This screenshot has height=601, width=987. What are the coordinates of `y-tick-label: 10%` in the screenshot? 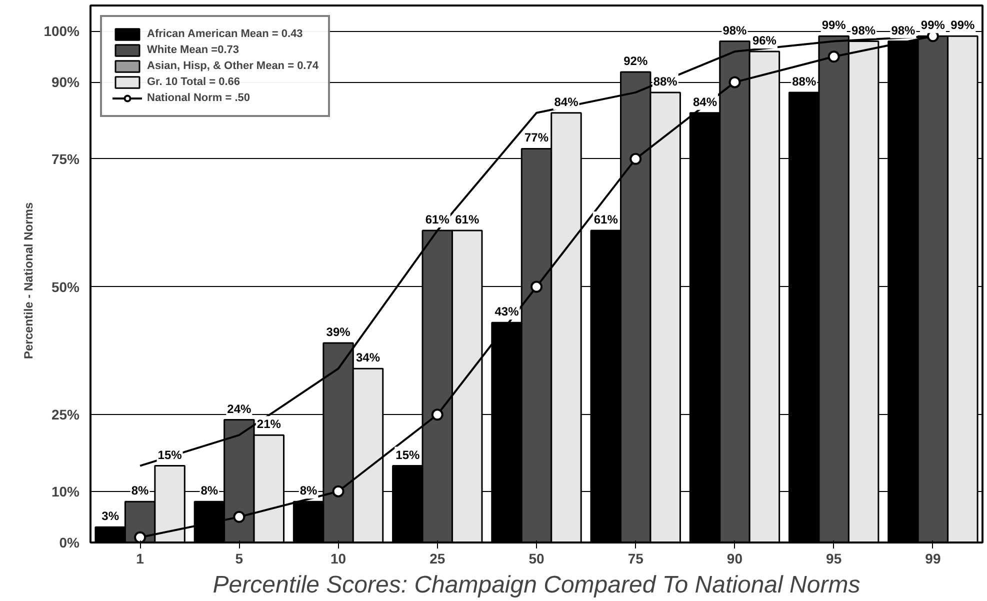 It's located at (65, 491).